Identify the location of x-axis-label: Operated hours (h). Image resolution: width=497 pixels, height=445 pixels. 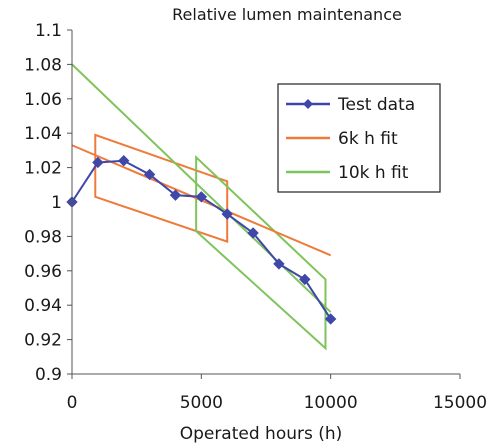
(261, 434).